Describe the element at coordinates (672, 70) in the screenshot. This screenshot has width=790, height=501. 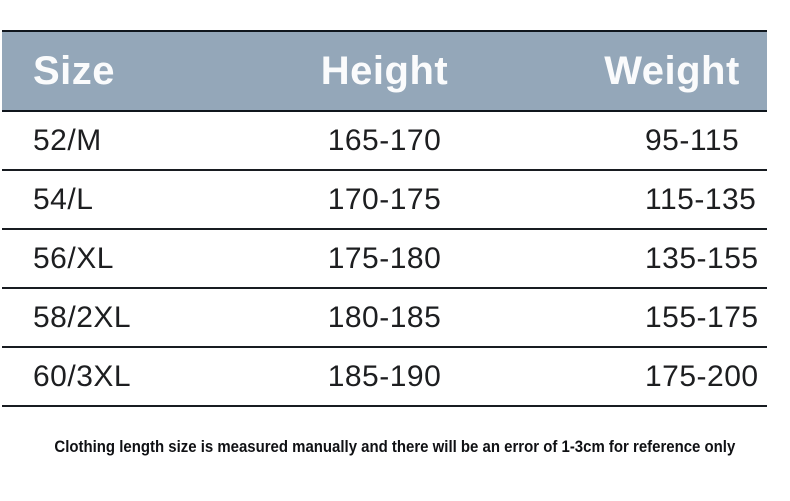
I see `column-header-weight: Weight` at that location.